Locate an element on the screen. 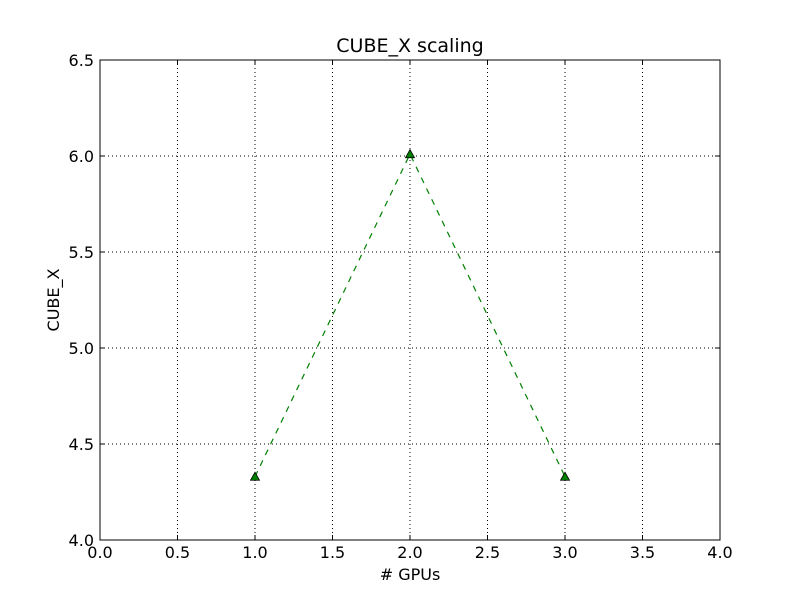  y-tick-label: 5.0 is located at coordinates (81, 348).